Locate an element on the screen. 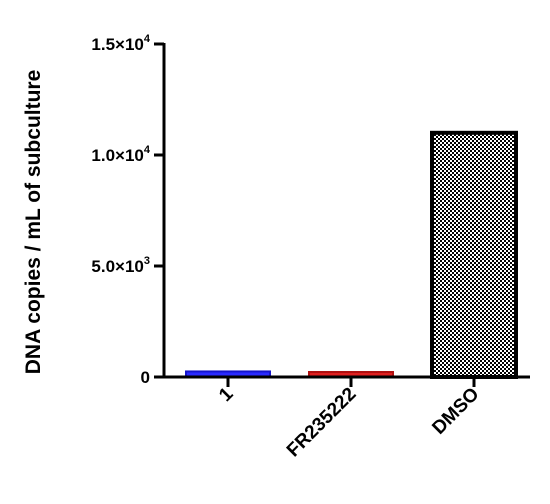  x-tick-label: FR235222 is located at coordinates (322, 423).